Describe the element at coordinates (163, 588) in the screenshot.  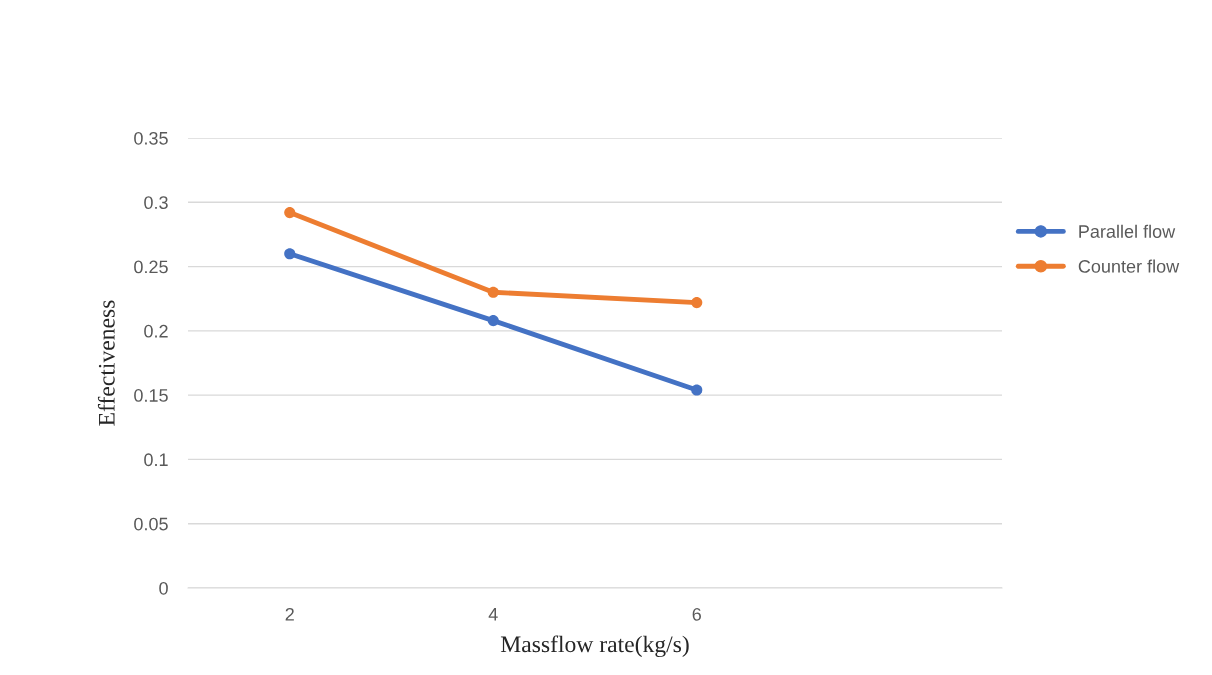
I see `y-tick-label: 0` at that location.